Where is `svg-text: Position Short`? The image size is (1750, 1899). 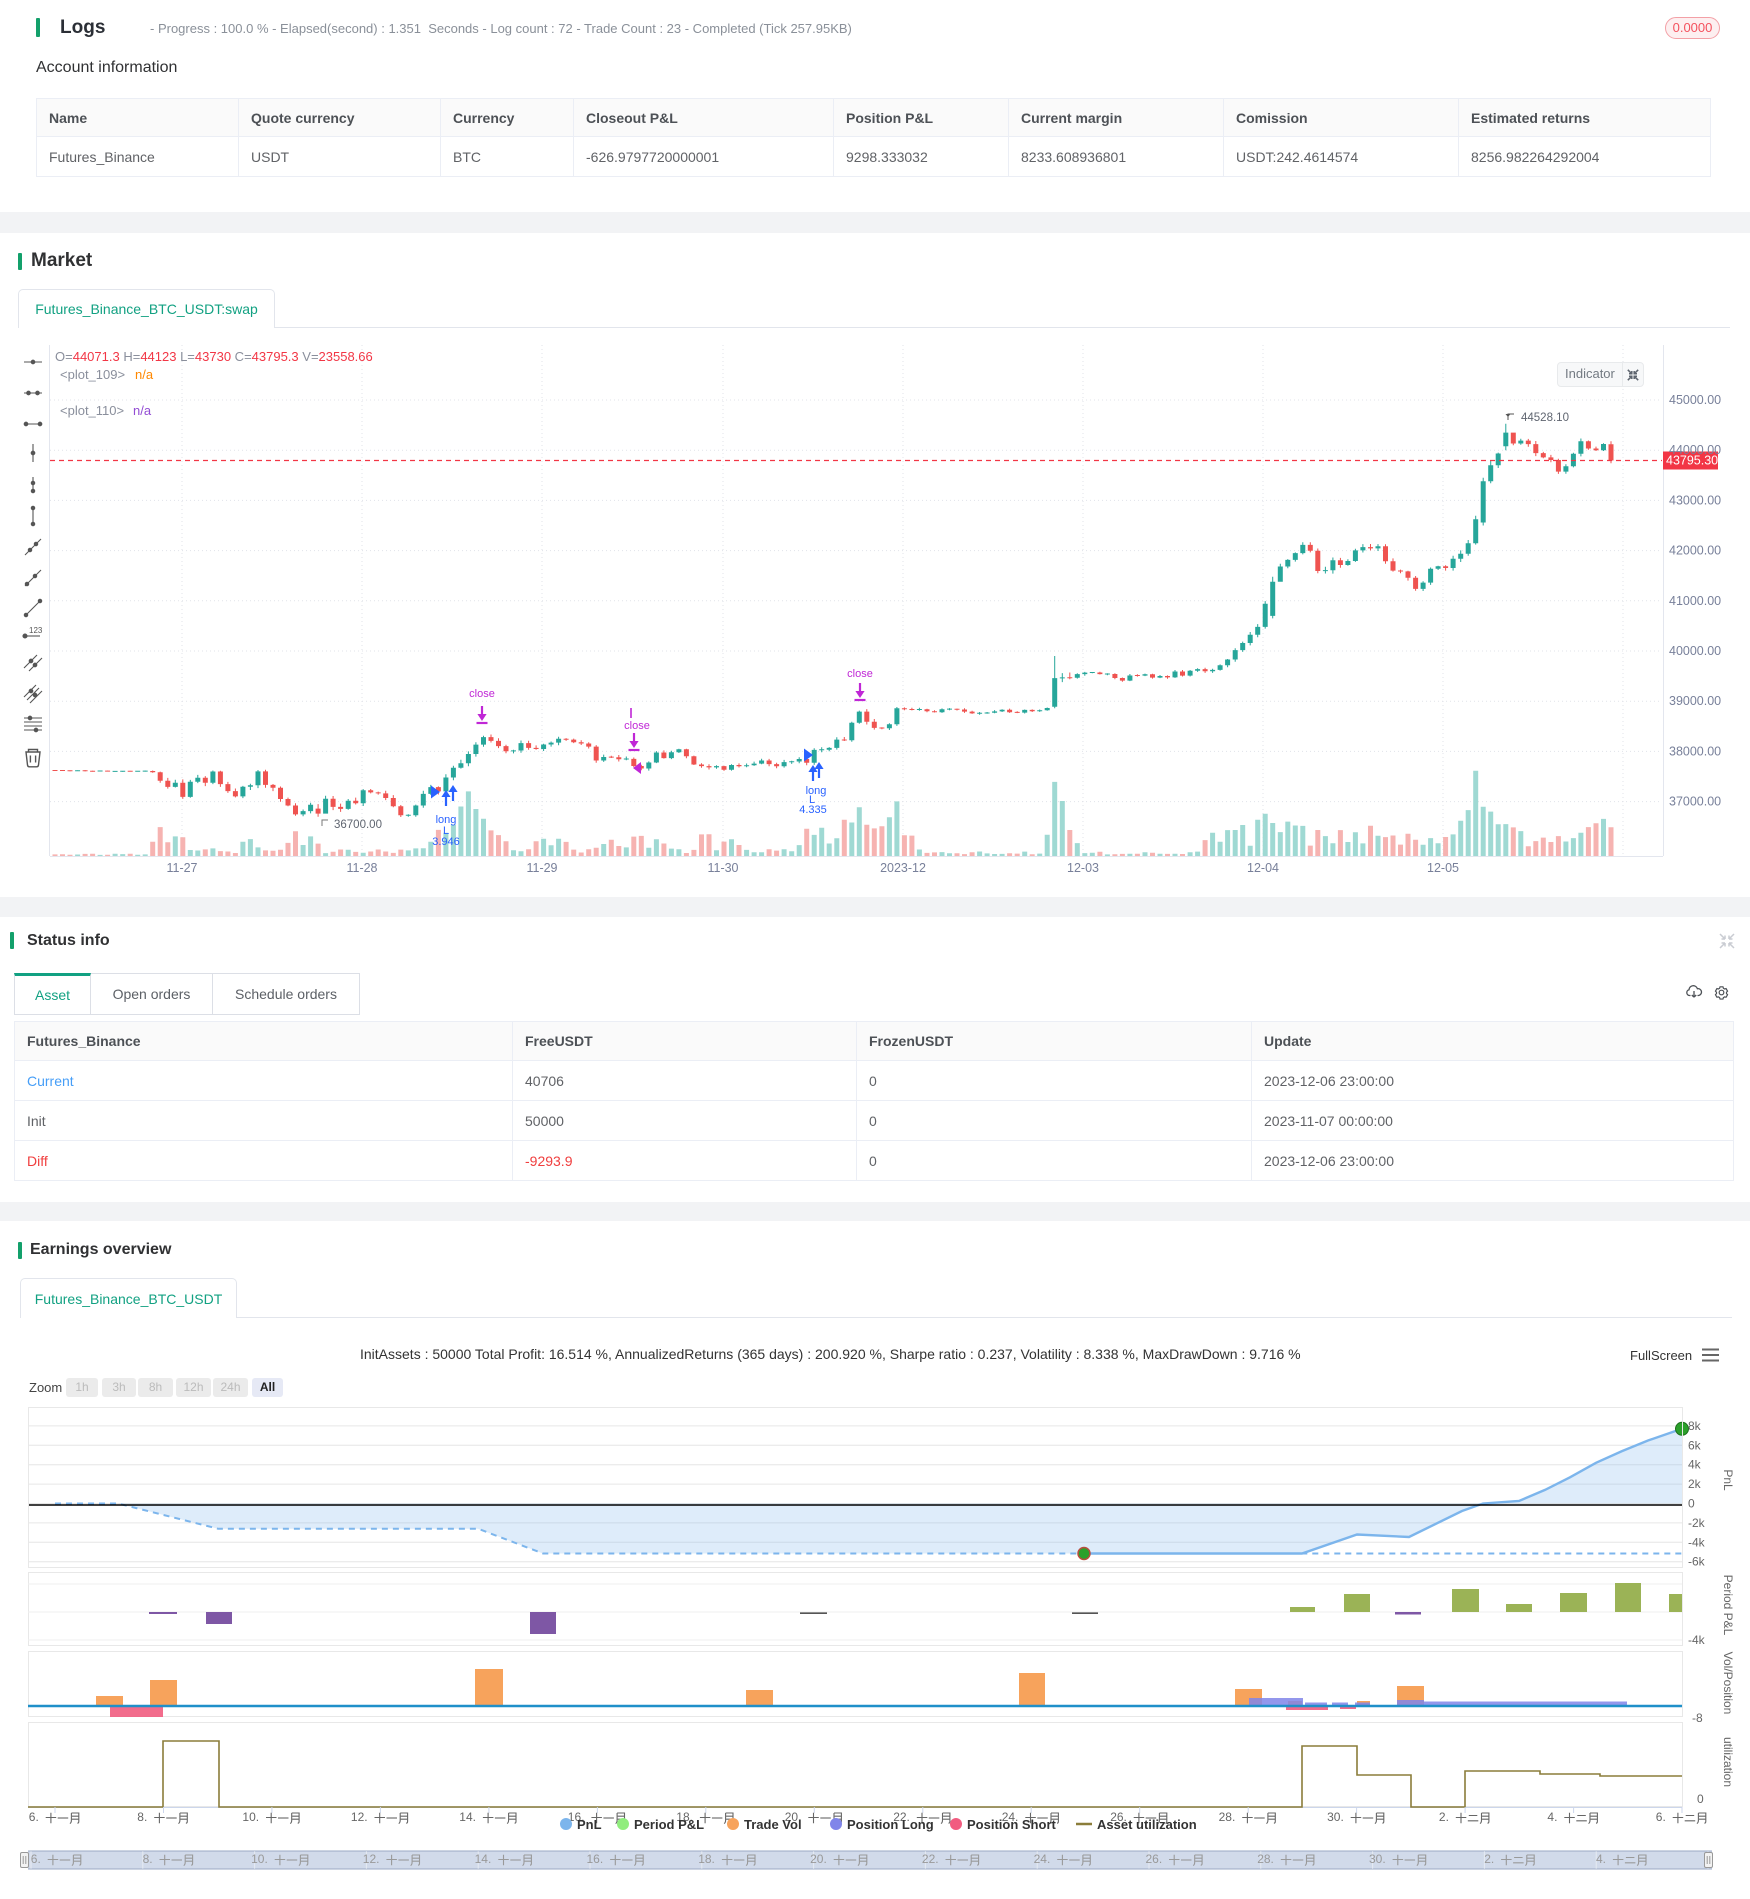 svg-text: Position Short is located at coordinates (1012, 1824).